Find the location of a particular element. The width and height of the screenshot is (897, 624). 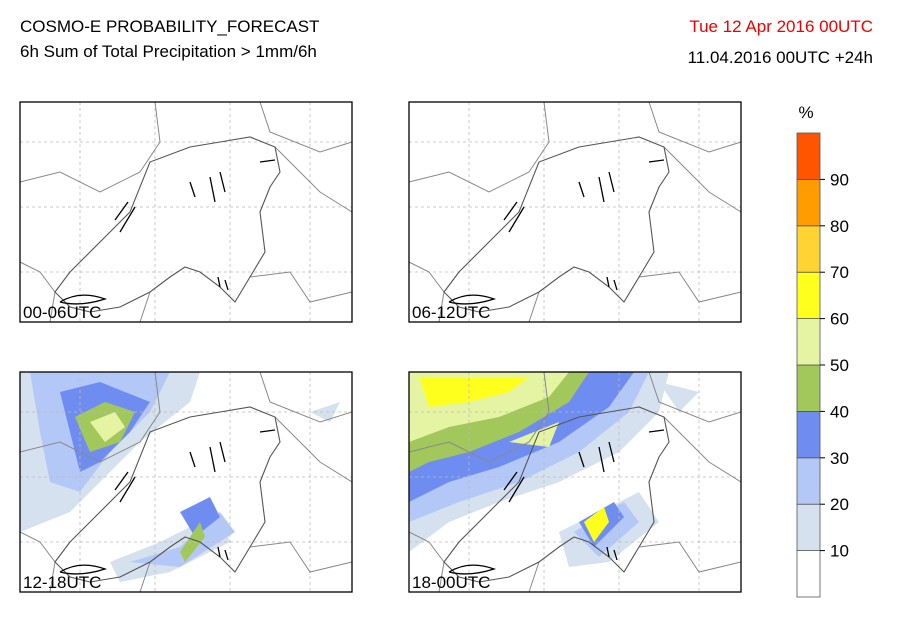

title: COSMO-E PROBABILITY_FORECAST is located at coordinates (169, 26).